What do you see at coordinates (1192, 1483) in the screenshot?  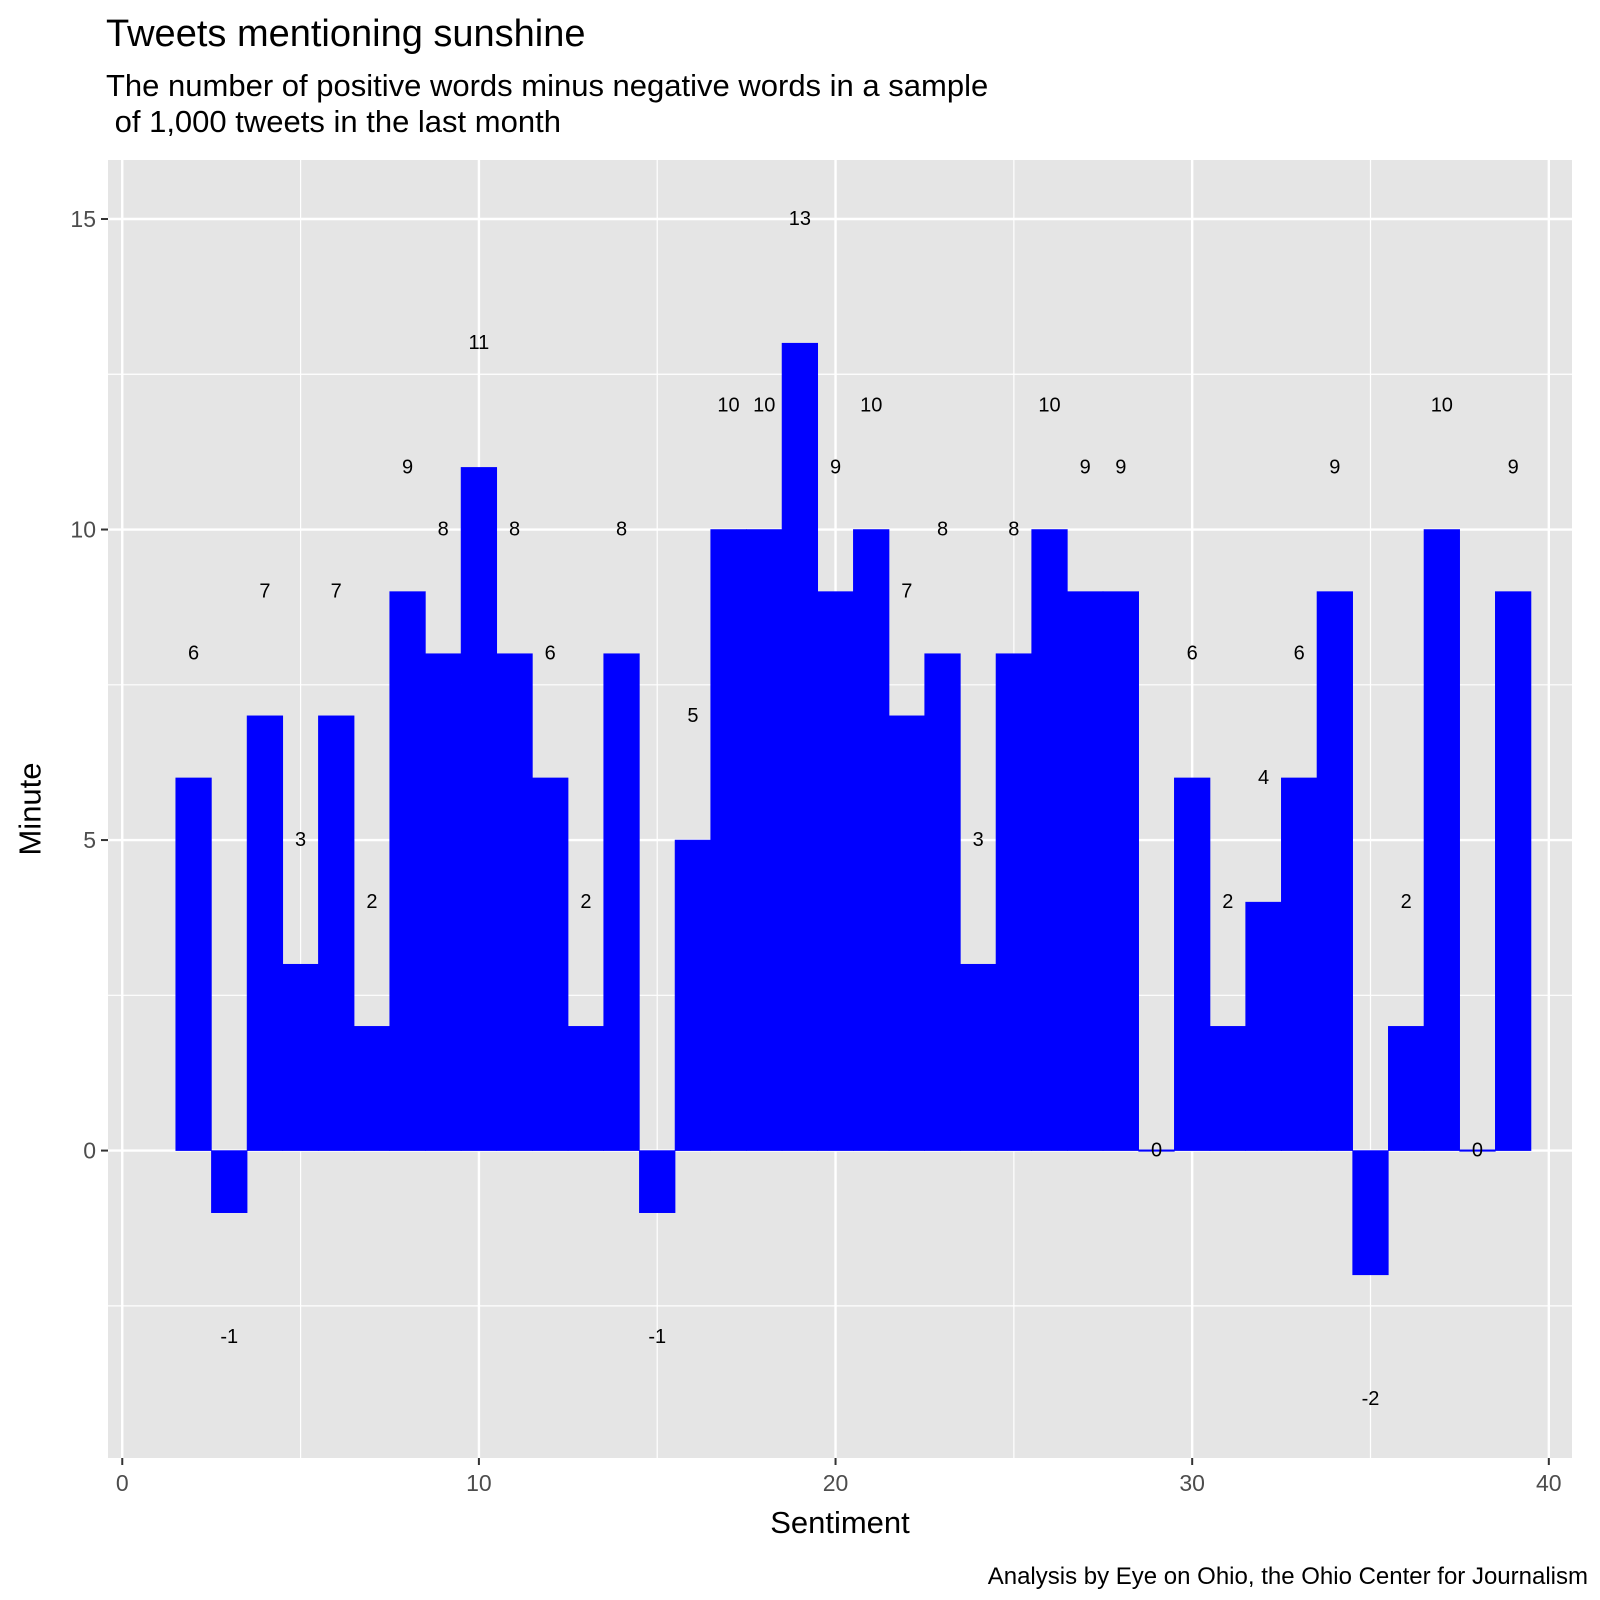 I see `x-tick-label: 30` at bounding box center [1192, 1483].